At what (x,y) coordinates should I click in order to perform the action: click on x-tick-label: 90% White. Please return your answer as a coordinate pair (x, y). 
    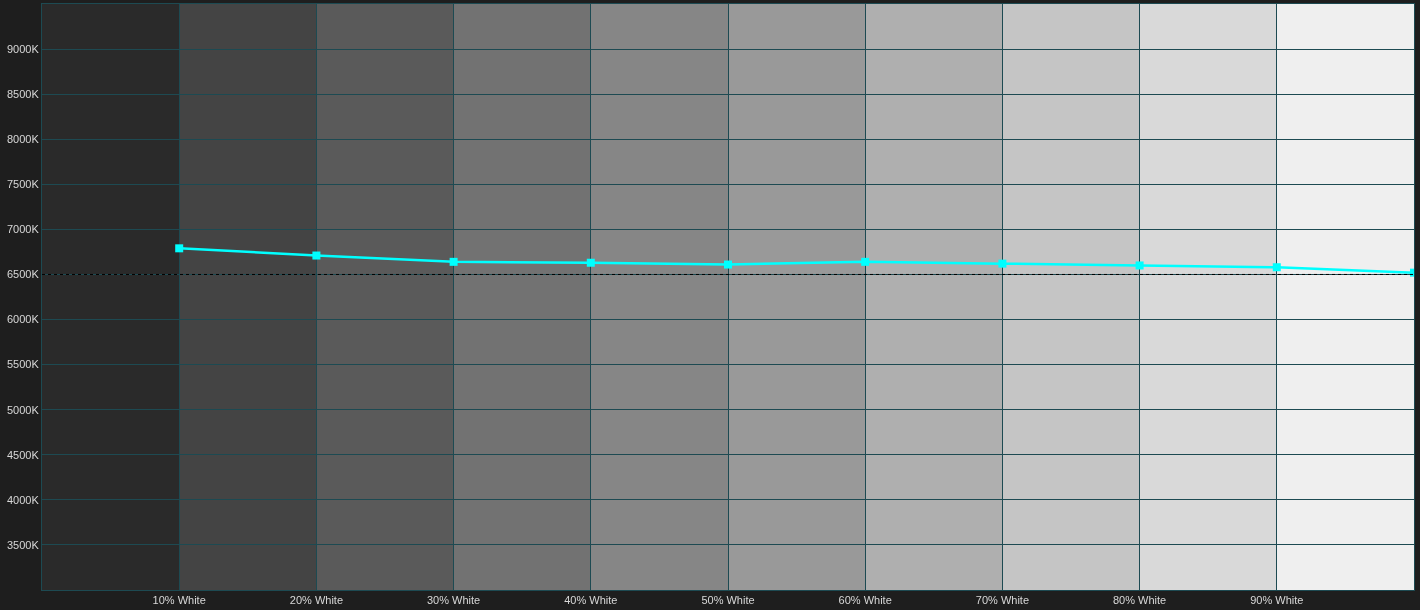
    Looking at the image, I should click on (1277, 600).